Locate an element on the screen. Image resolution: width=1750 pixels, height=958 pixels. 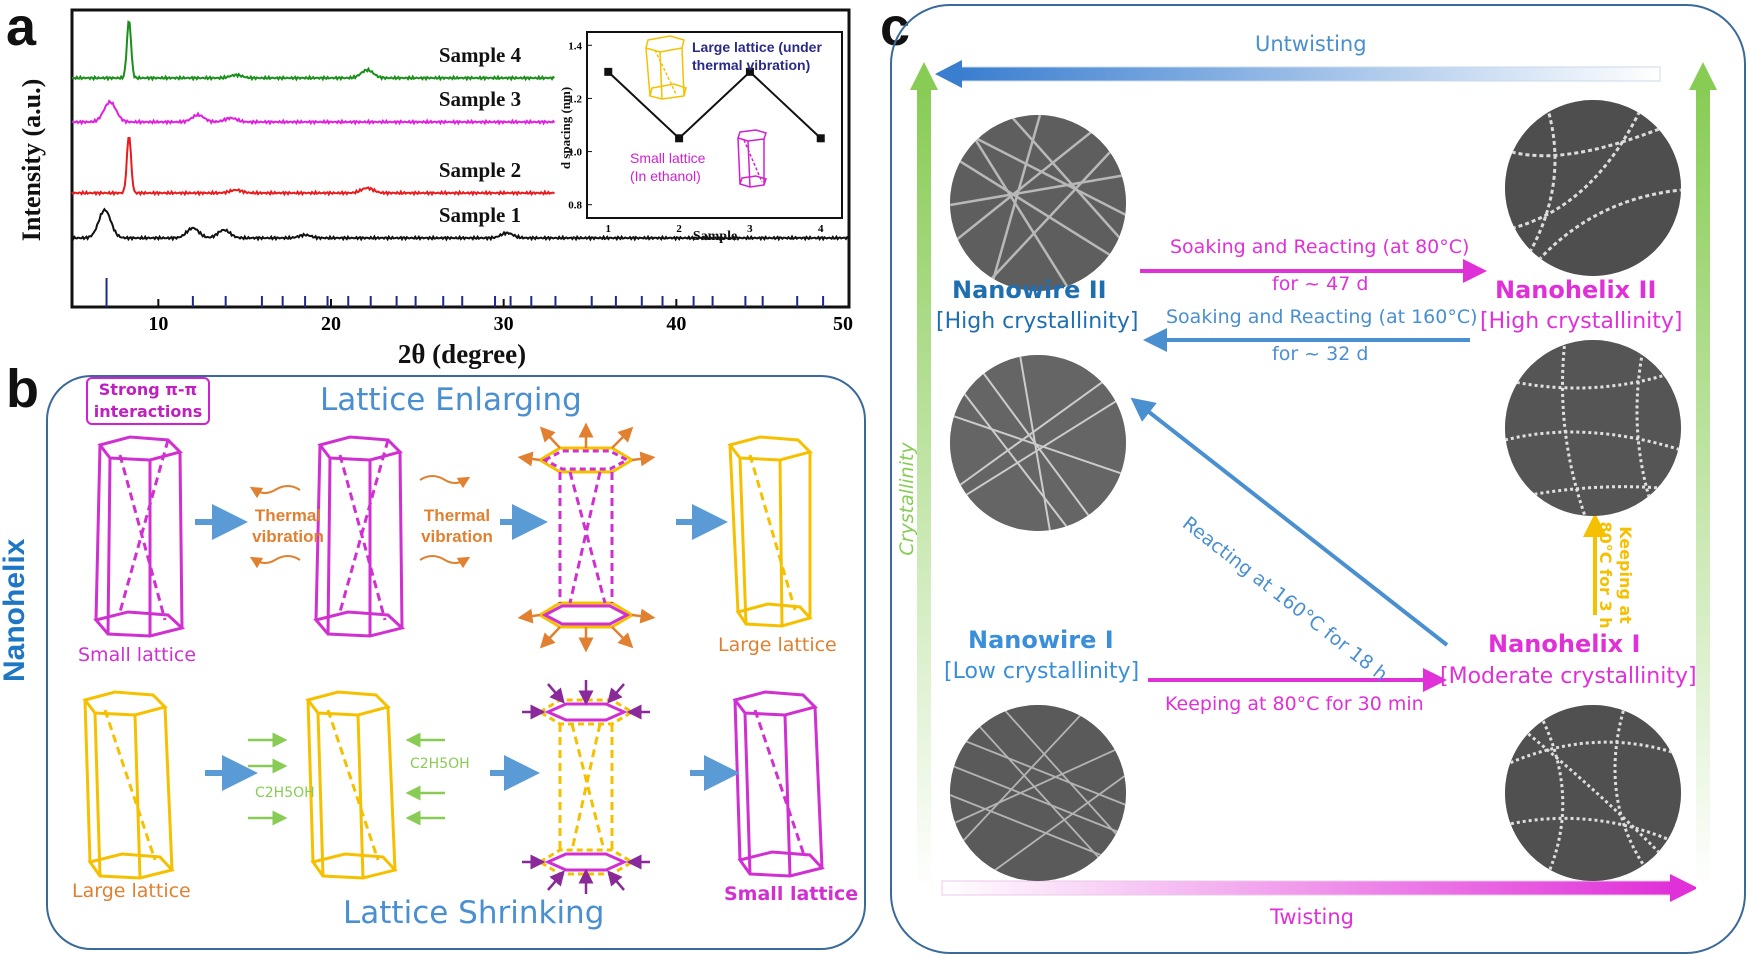
soak80-label: Soaking and Reacting (at 80°C) is located at coordinates (1320, 247).